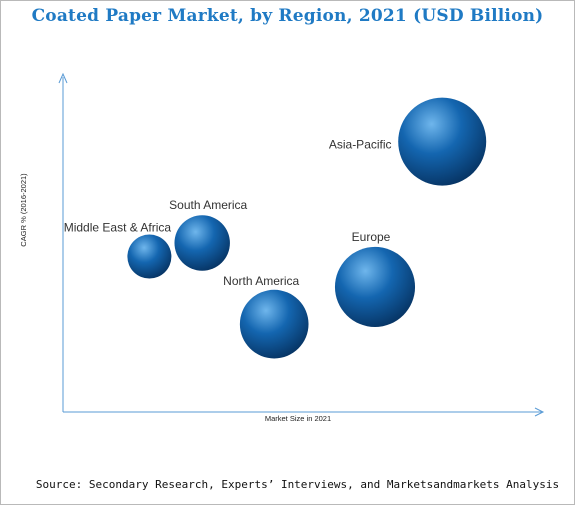 This screenshot has height=505, width=575. Describe the element at coordinates (202, 243) in the screenshot. I see `bubble-south-america` at that location.